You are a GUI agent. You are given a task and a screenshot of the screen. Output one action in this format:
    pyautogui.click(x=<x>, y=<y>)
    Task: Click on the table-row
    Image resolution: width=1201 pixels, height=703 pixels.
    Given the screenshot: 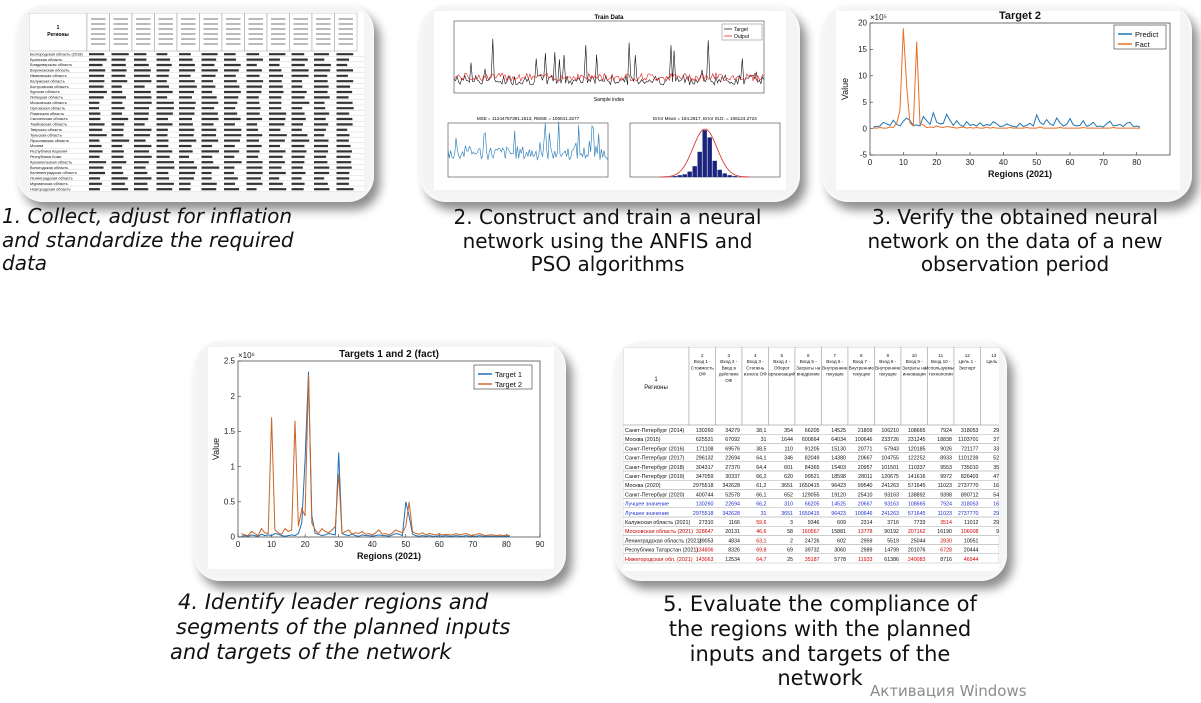 What is the action you would take?
    pyautogui.click(x=811, y=558)
    